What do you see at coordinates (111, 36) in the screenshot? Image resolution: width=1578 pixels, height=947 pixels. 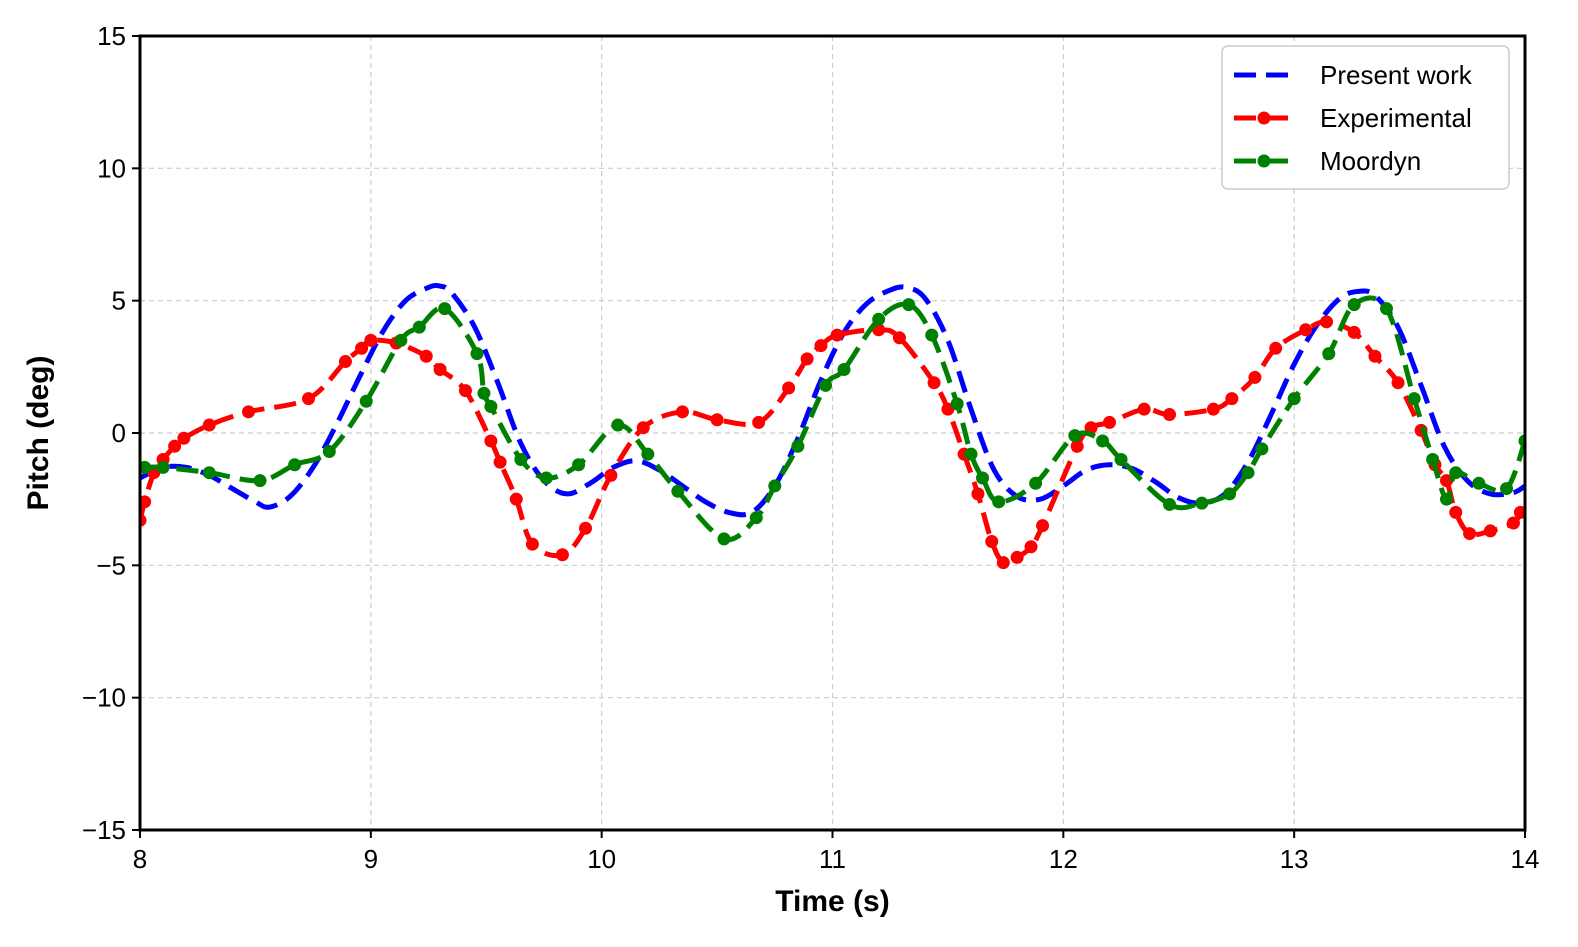 I see `y-tick-label: 15` at bounding box center [111, 36].